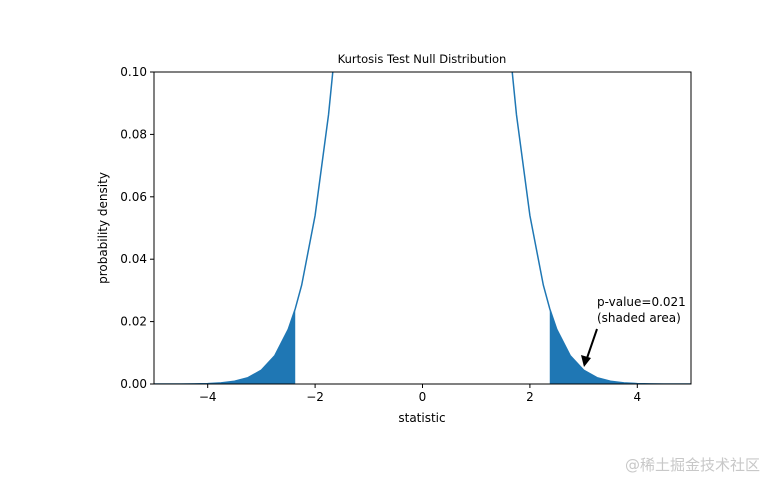 This screenshot has height=480, width=768. Describe the element at coordinates (641, 302) in the screenshot. I see `annotation-text: p-value=0.021` at that location.